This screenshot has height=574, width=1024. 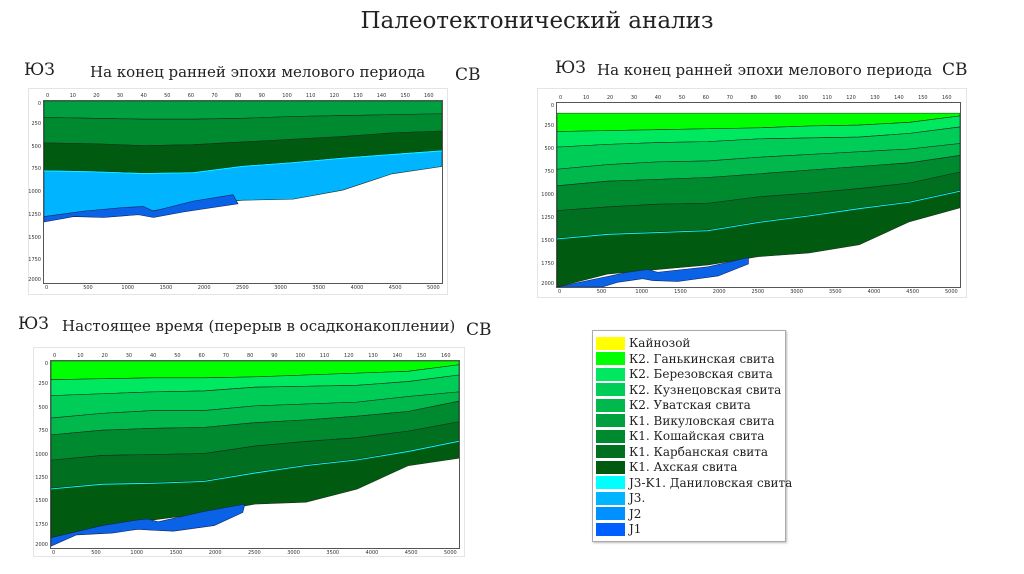 I want to click on top-axis-tick: 100, so click(x=803, y=98).